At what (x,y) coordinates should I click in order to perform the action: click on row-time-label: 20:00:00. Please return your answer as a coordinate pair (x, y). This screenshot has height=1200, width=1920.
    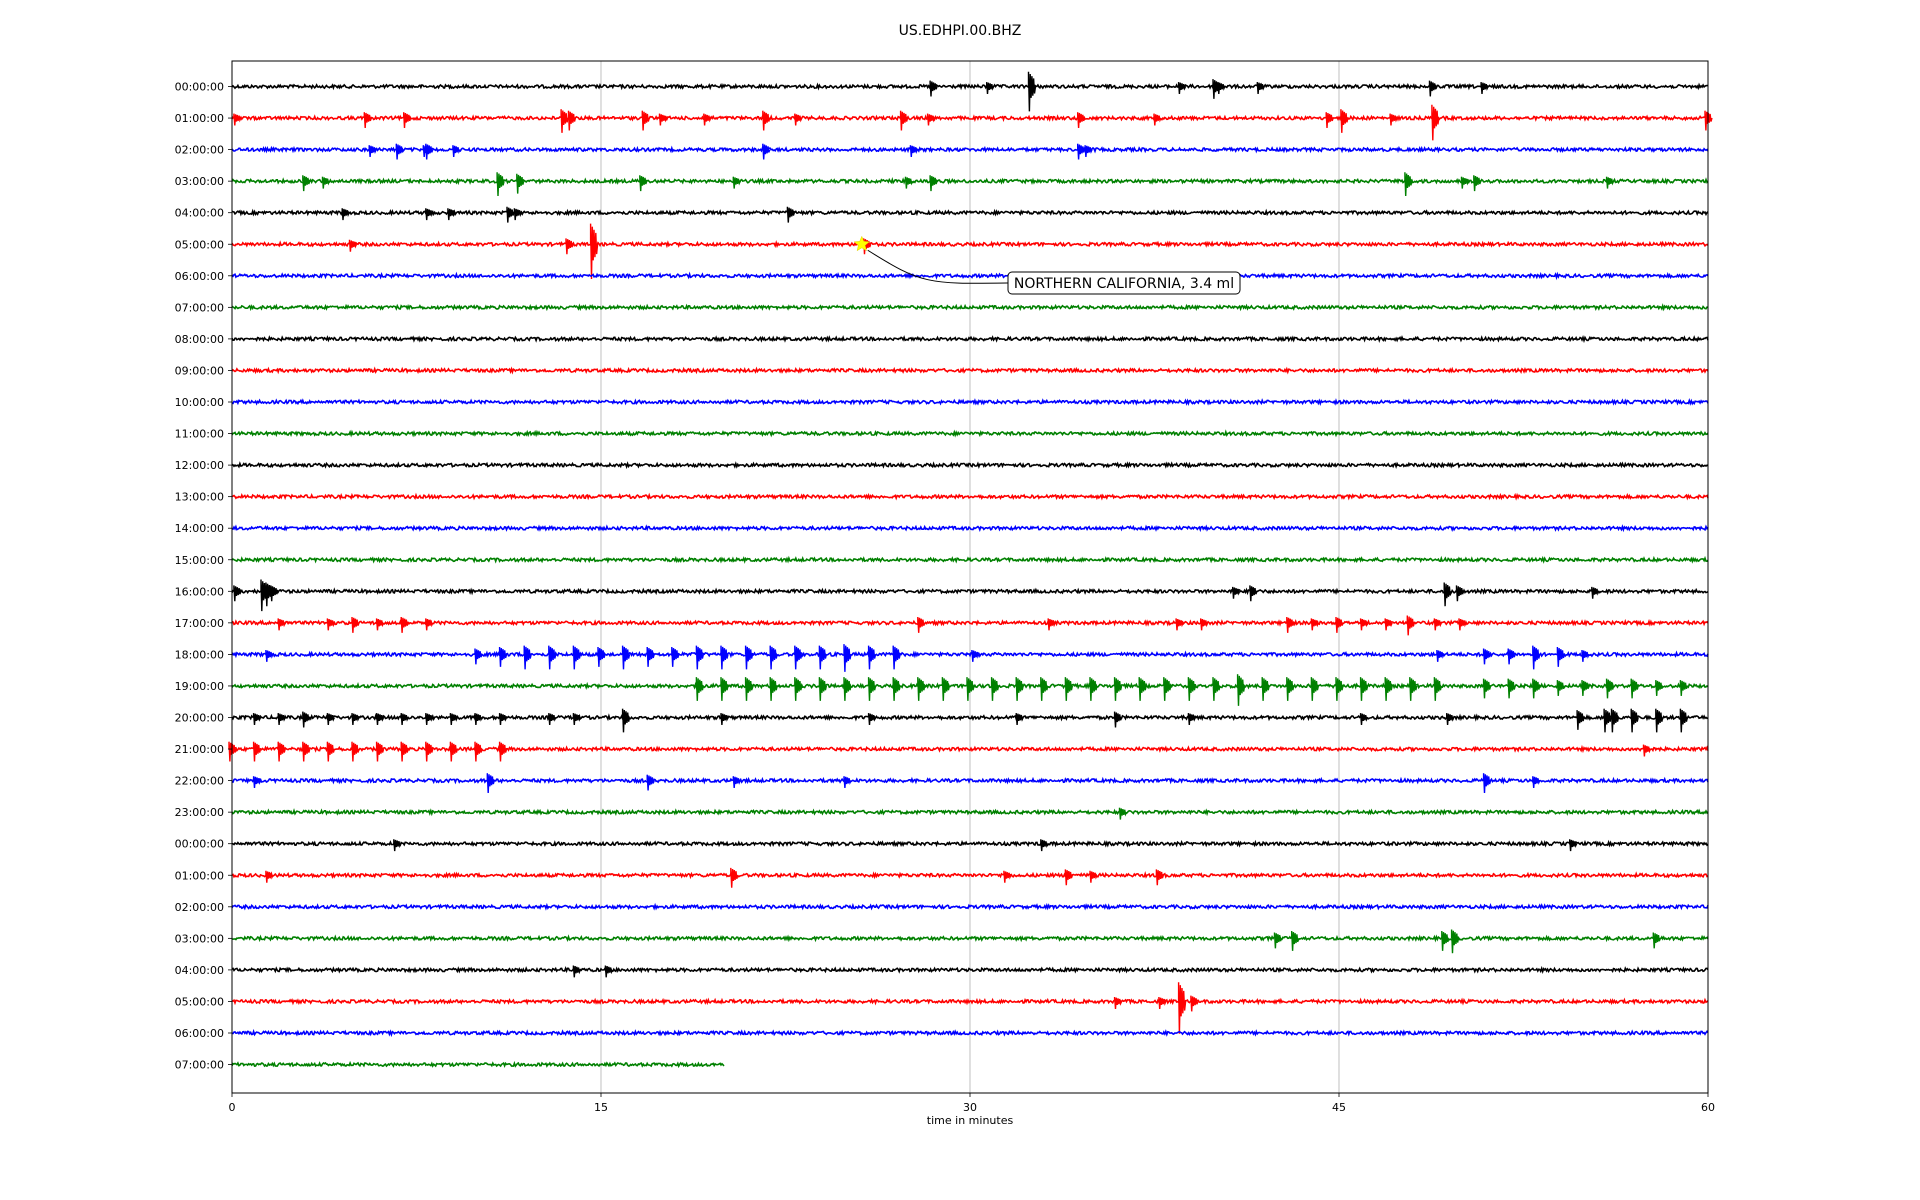
    Looking at the image, I should click on (199, 718).